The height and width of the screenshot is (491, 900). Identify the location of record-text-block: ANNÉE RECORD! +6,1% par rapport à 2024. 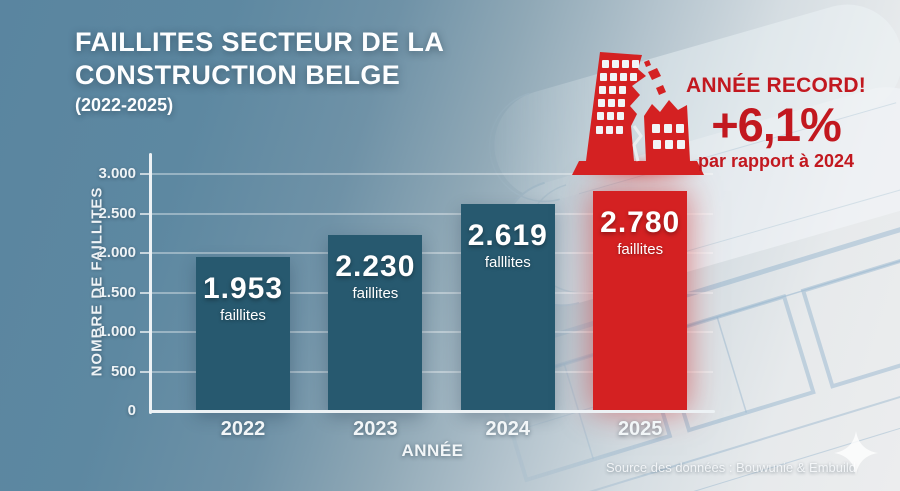
(776, 123).